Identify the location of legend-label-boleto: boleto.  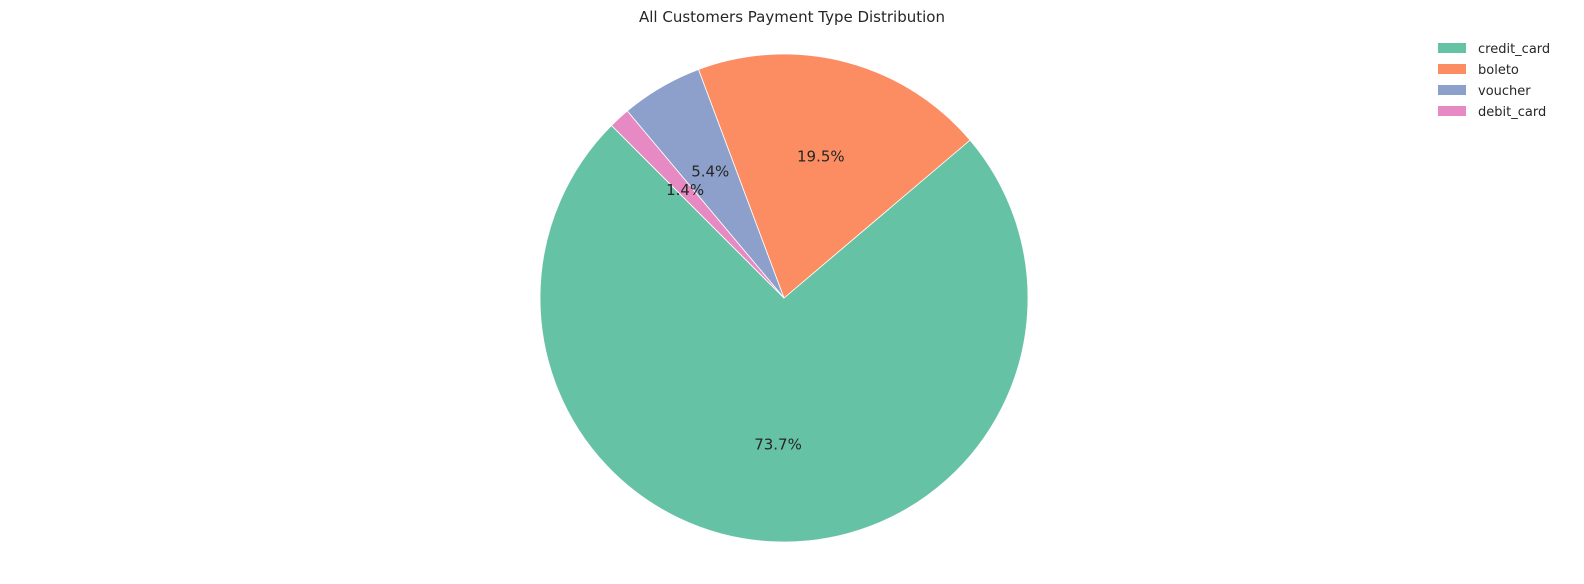
(1498, 70).